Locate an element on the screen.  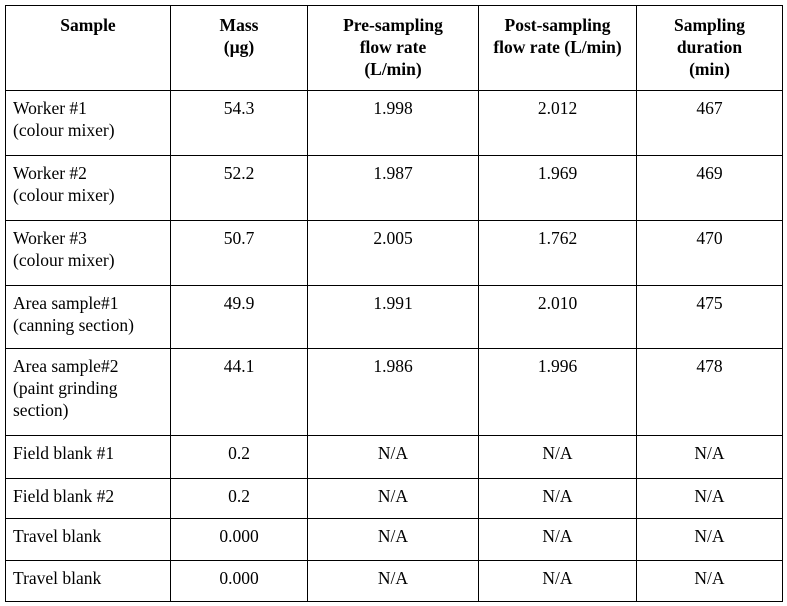
value-cell: 54.3 is located at coordinates (239, 123).